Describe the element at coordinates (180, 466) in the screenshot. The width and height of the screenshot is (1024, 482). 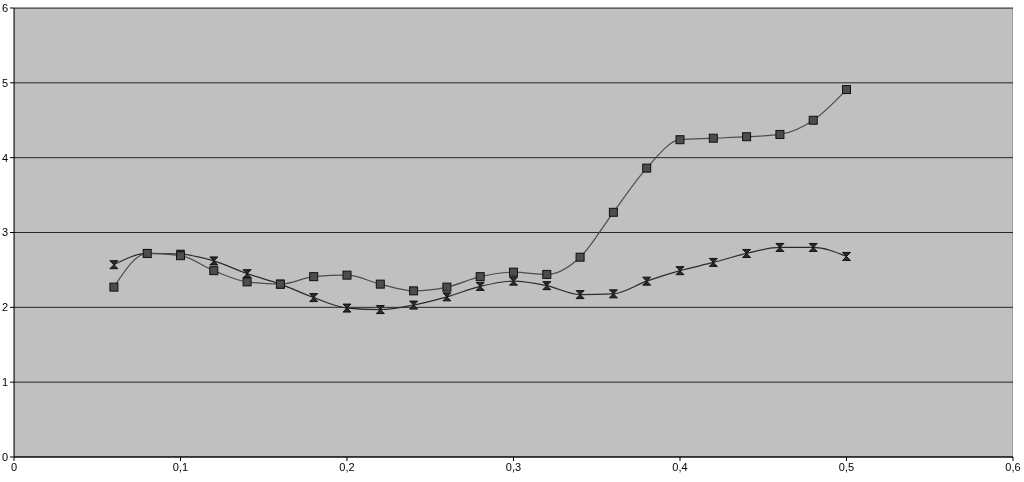
I see `x-tick-label: 0,1` at that location.